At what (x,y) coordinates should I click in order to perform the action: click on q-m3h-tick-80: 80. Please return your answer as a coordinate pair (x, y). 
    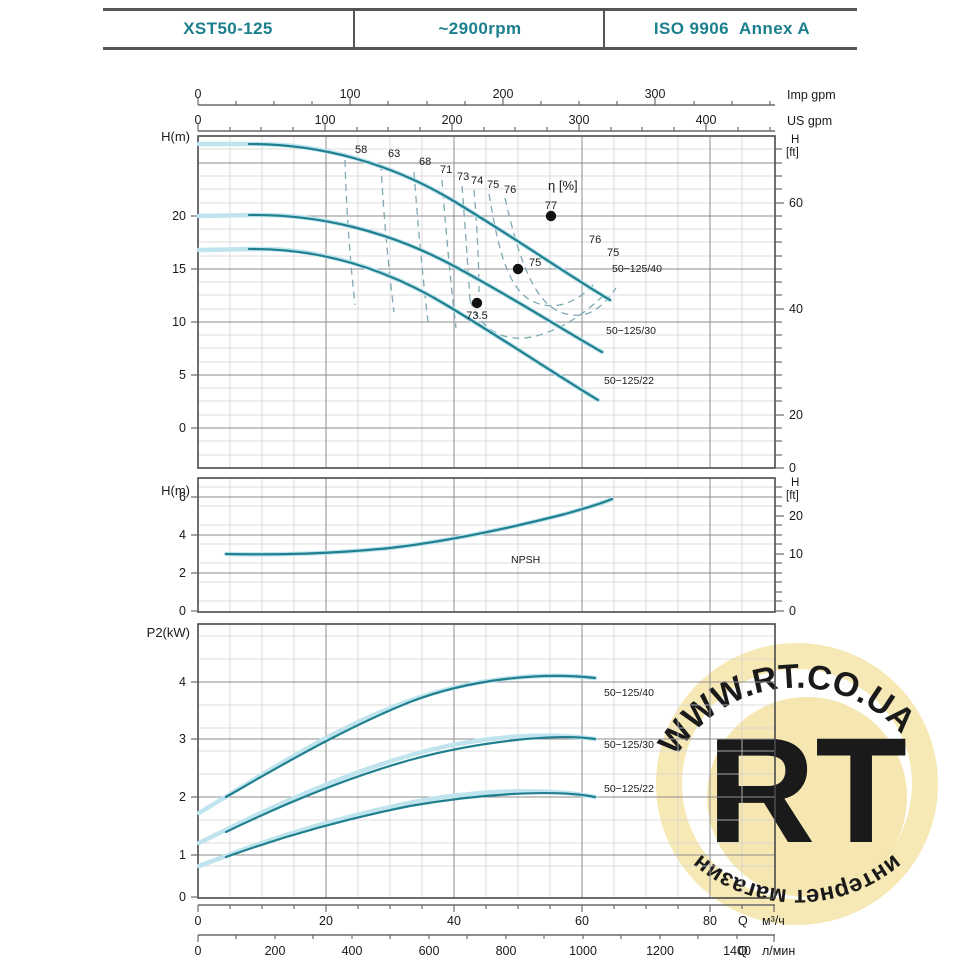
    Looking at the image, I should click on (710, 921).